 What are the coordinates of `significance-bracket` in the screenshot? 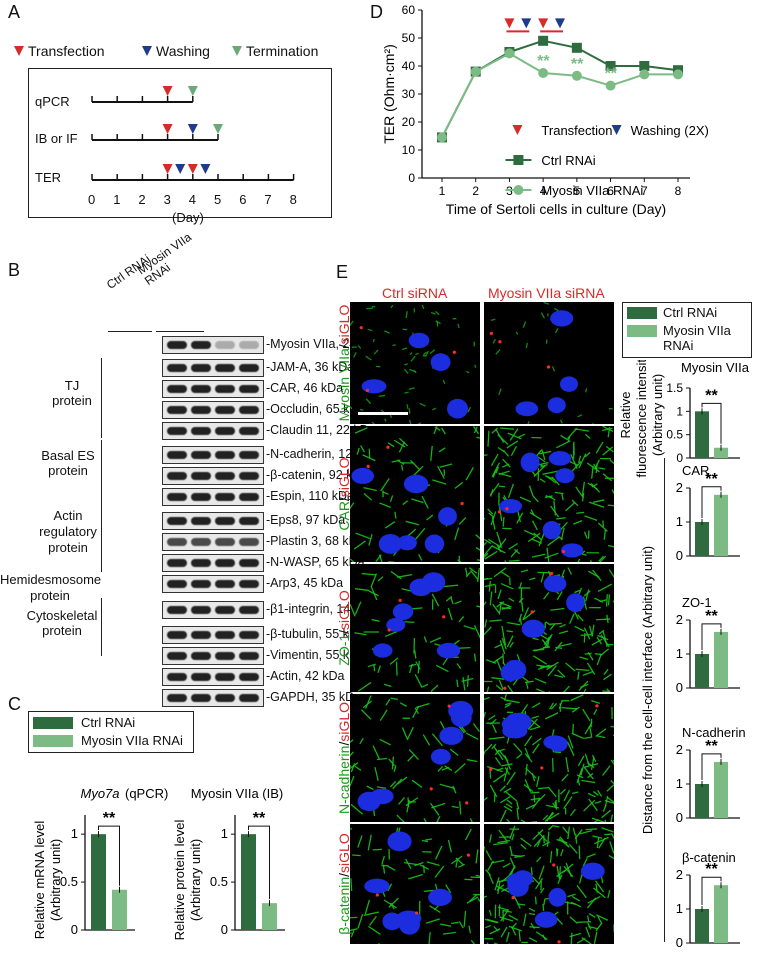 It's located at (711, 890).